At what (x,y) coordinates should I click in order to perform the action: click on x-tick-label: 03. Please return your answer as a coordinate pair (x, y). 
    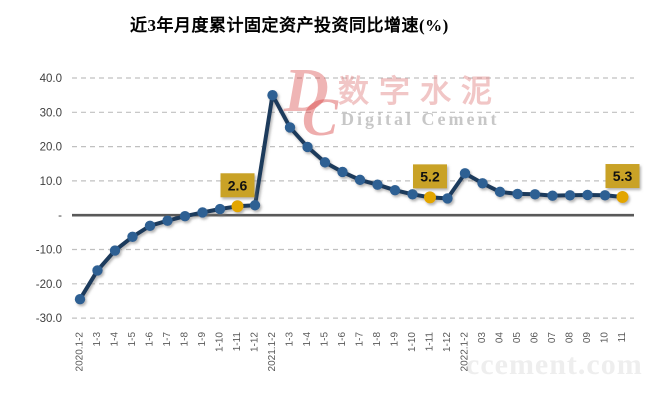
    Looking at the image, I should click on (482, 338).